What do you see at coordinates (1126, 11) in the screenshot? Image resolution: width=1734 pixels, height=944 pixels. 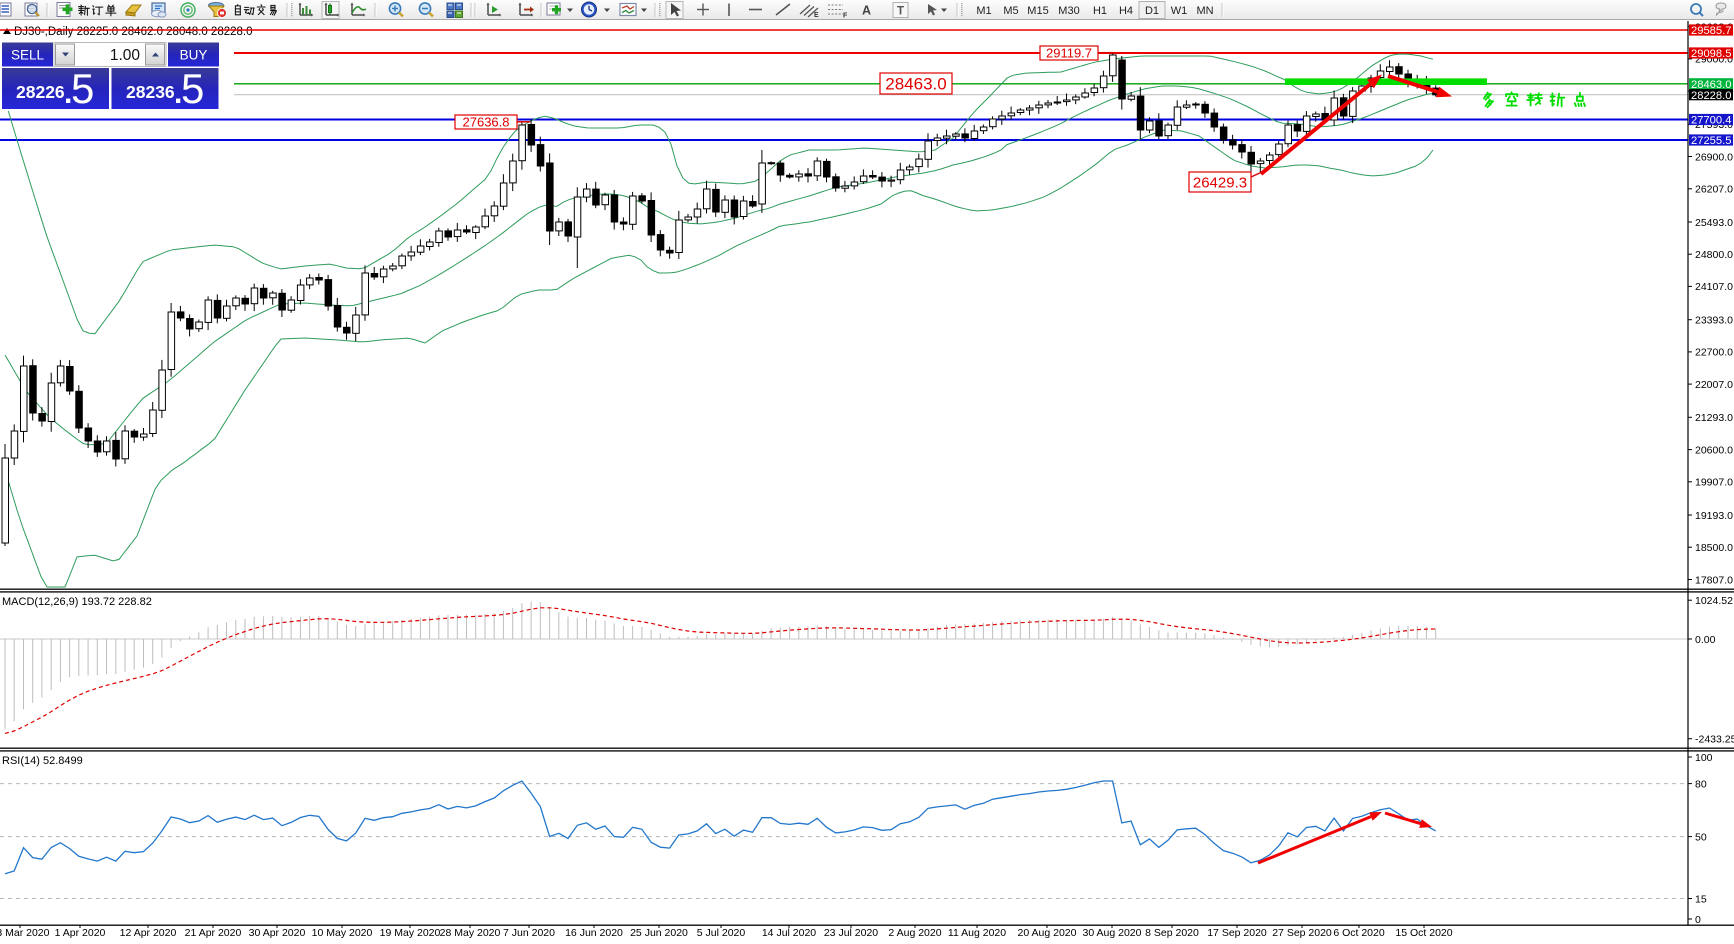 I see `svg-text: H4` at bounding box center [1126, 11].